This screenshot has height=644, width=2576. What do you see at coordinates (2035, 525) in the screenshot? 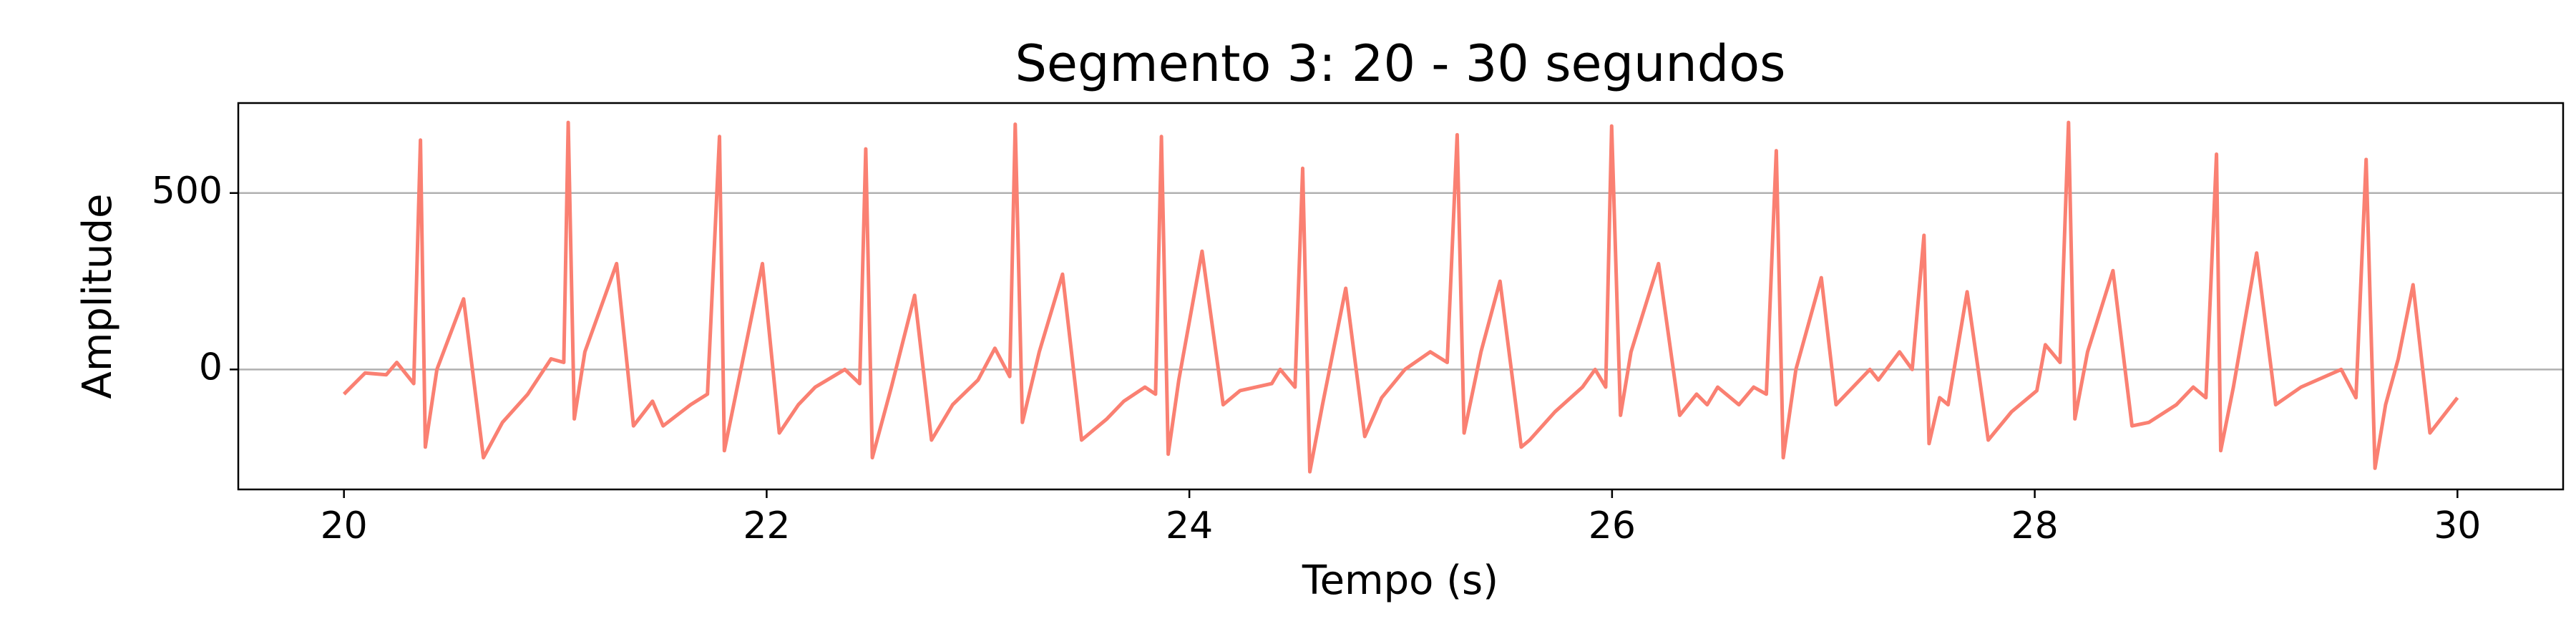
I see `x-tick-label: 28` at bounding box center [2035, 525].